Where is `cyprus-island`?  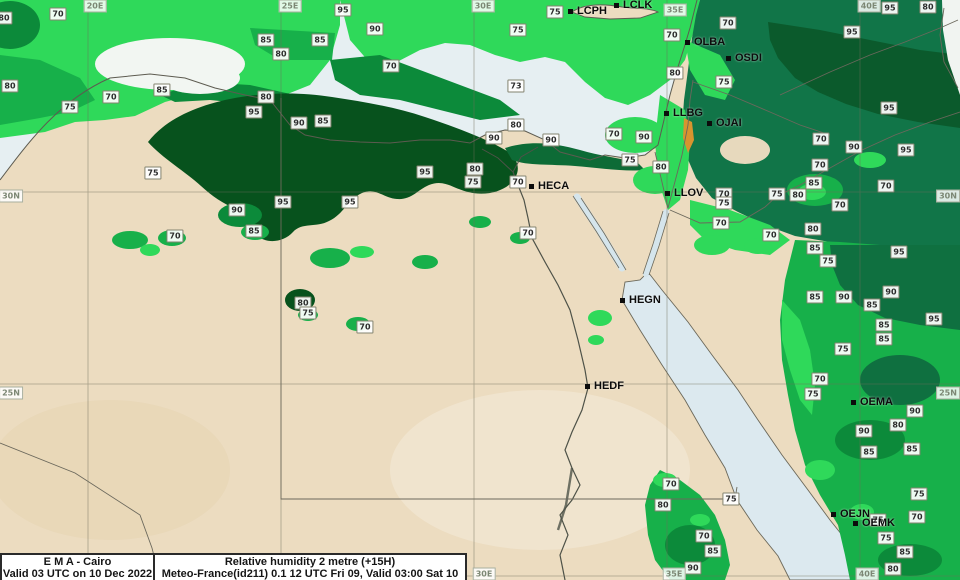
cyprus-island is located at coordinates (615, 12).